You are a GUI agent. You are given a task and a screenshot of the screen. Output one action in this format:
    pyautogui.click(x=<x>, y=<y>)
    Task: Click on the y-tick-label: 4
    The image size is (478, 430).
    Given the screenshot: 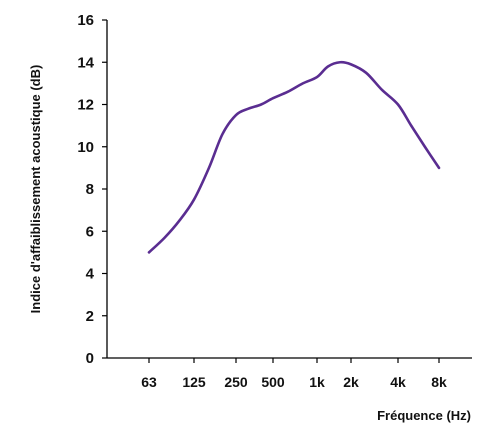 What is the action you would take?
    pyautogui.click(x=90, y=274)
    